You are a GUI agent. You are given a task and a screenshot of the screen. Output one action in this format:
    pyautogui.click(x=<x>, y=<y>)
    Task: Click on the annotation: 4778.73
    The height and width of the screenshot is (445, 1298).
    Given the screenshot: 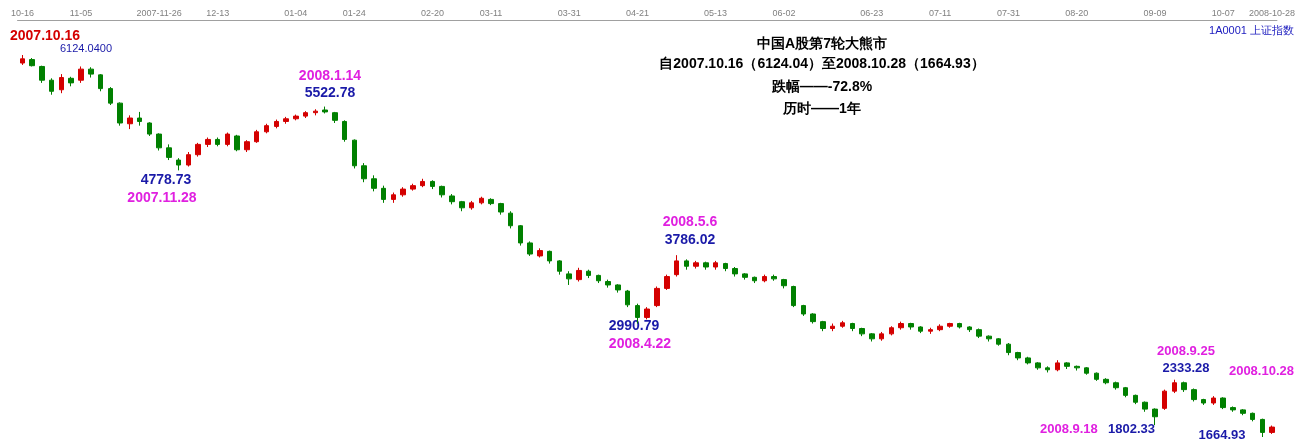 What is the action you would take?
    pyautogui.click(x=166, y=179)
    